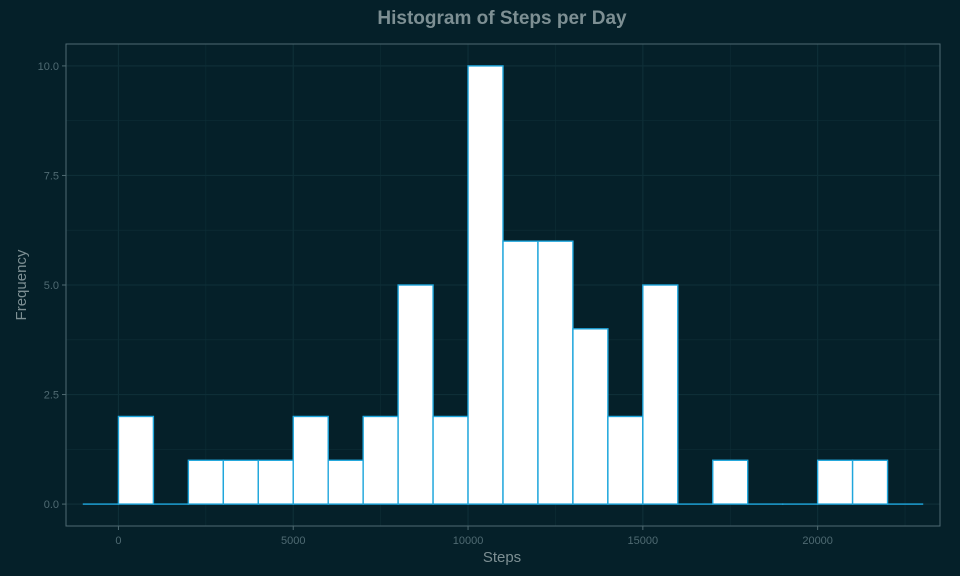  What do you see at coordinates (51, 286) in the screenshot?
I see `y-tick-label: 5.0` at bounding box center [51, 286].